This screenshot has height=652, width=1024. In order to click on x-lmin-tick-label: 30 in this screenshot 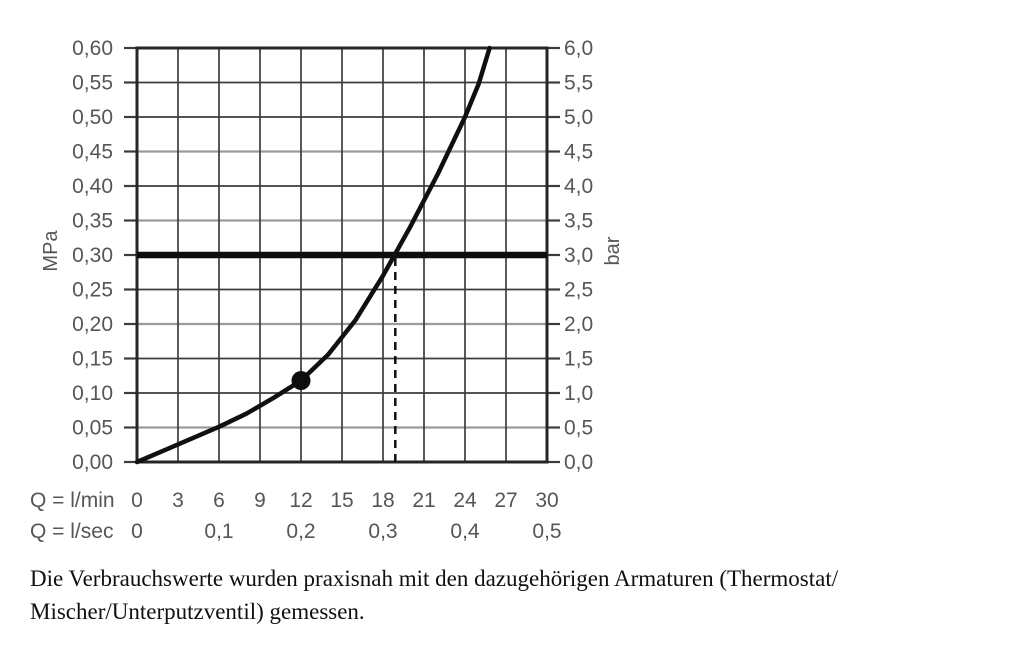, I will do `click(546, 500)`.